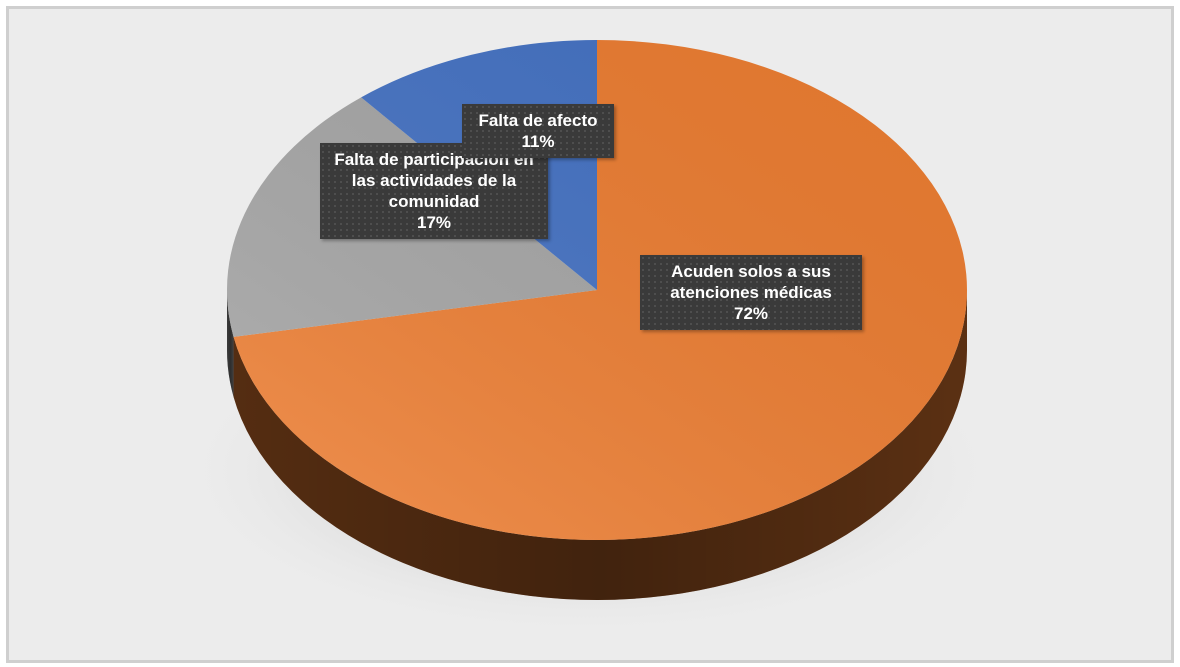 This screenshot has height=667, width=1180. I want to click on data-label-value: 72%, so click(751, 313).